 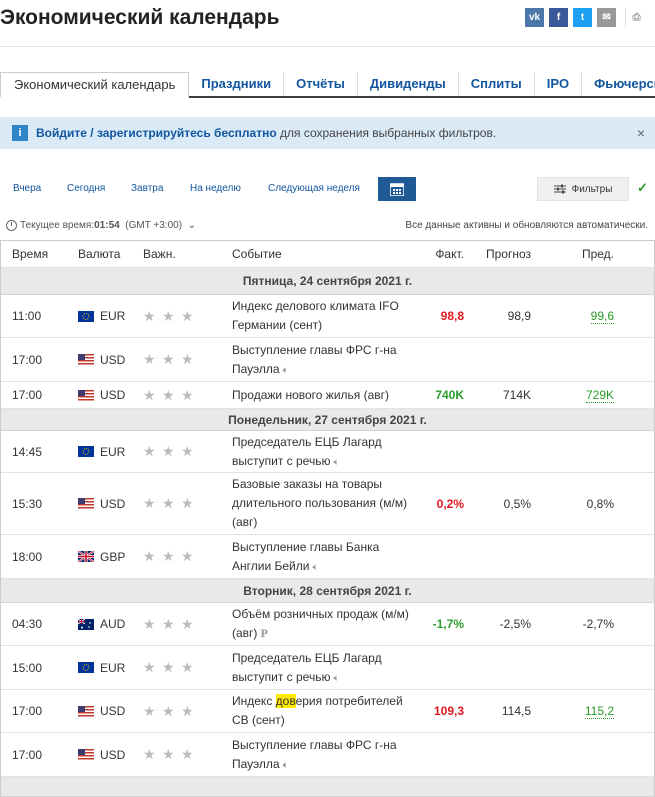 I want to click on tab-ipo: IPO, so click(x=559, y=84).